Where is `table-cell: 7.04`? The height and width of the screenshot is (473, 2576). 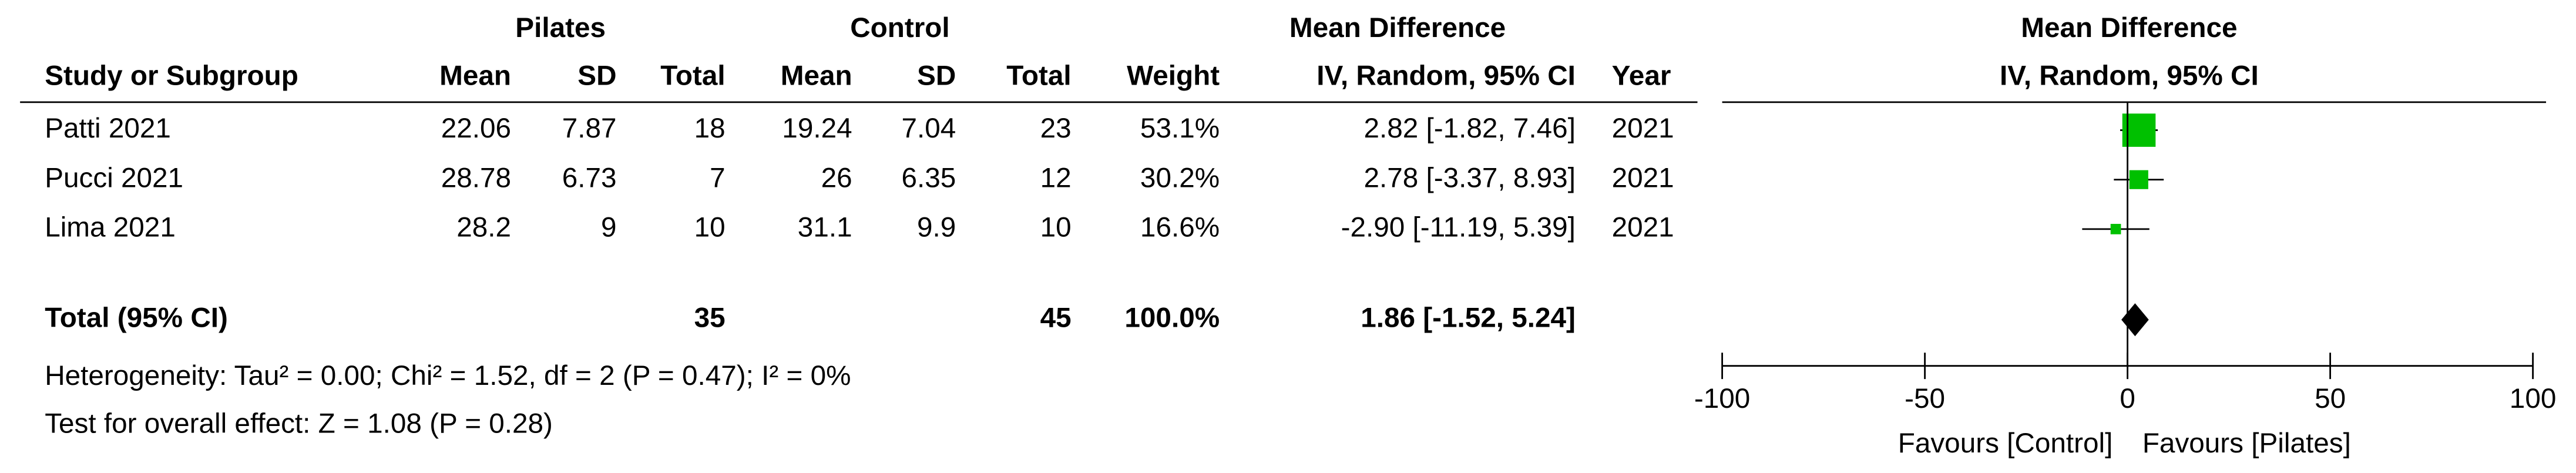 table-cell: 7.04 is located at coordinates (929, 128).